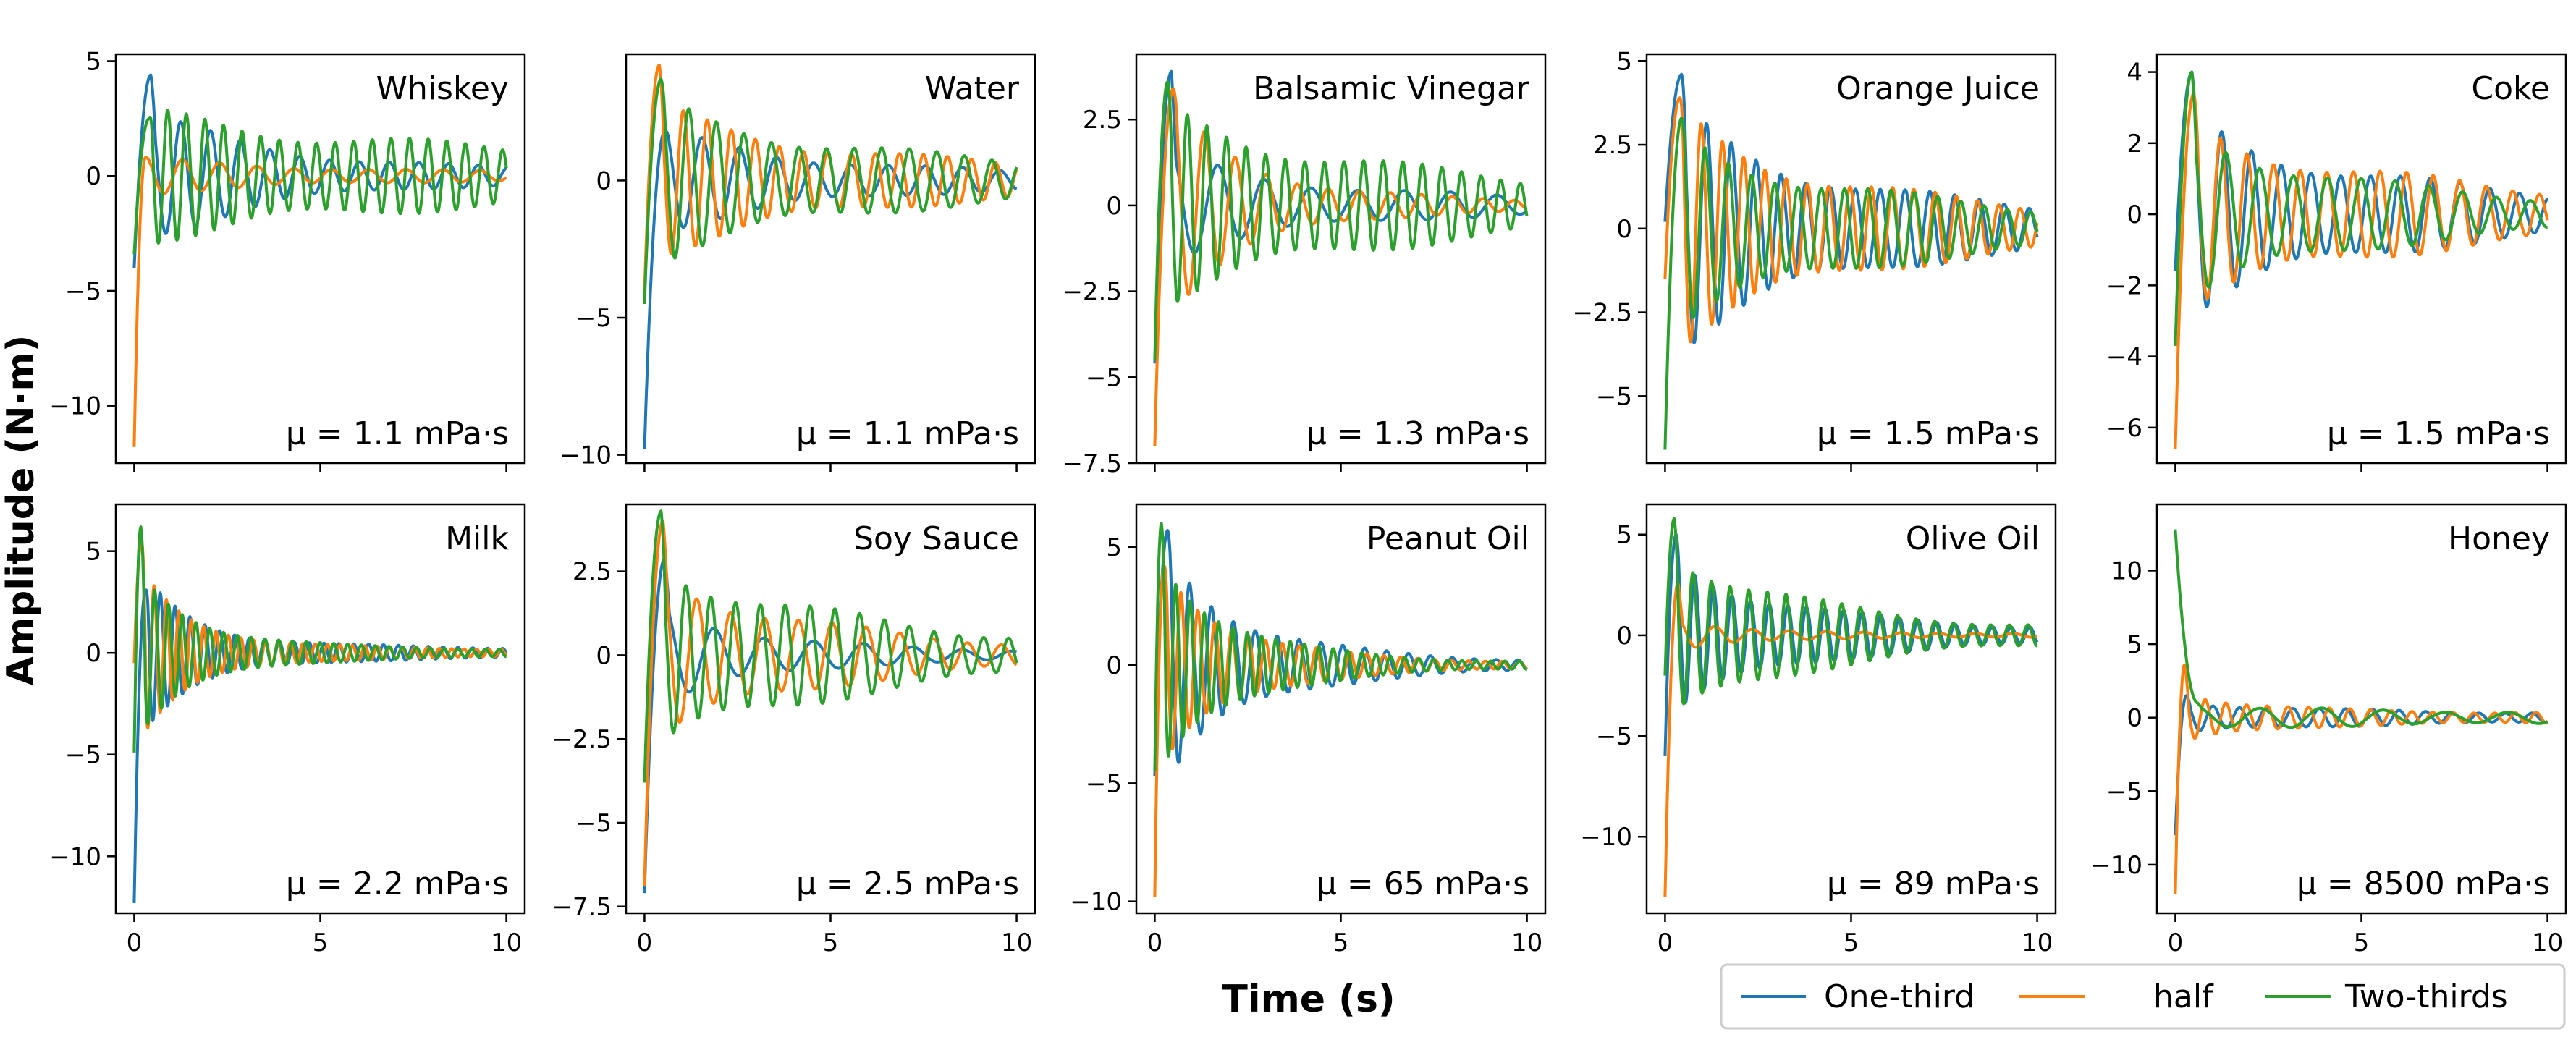  Describe the element at coordinates (21, 510) in the screenshot. I see `y-axis-label: Amplitude (N·m)` at that location.